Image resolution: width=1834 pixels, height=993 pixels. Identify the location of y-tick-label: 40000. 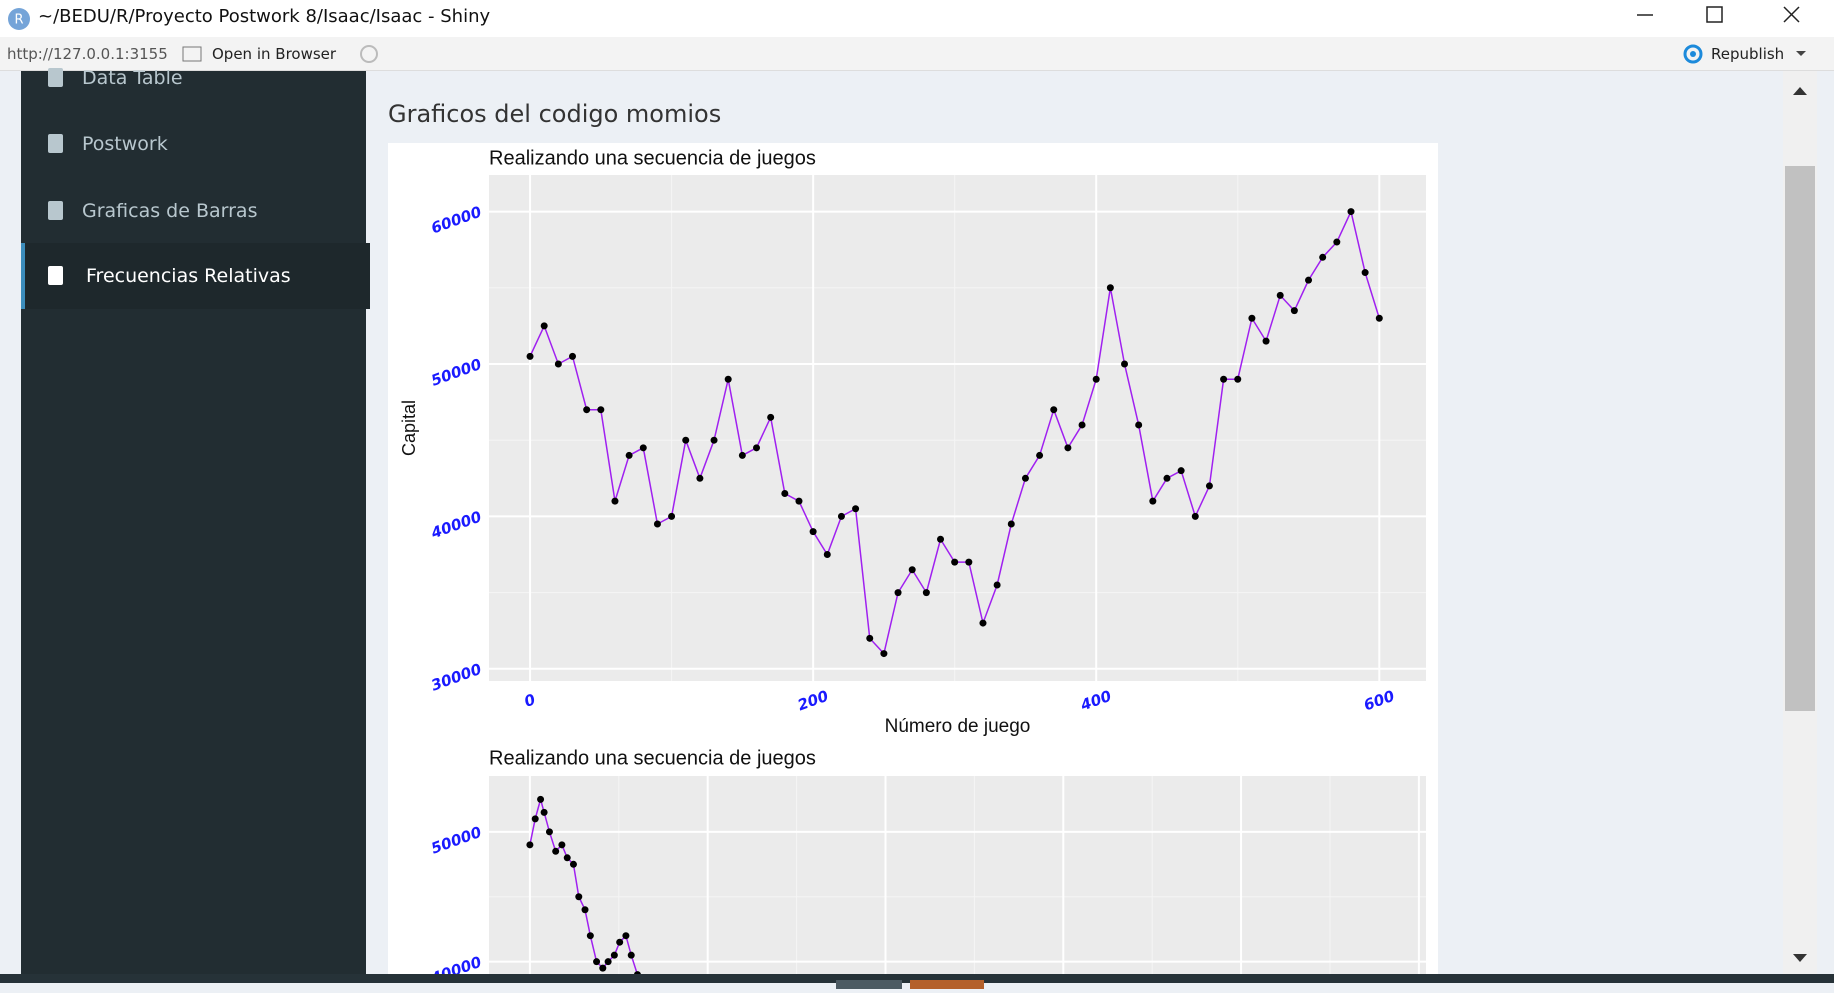
(456, 963).